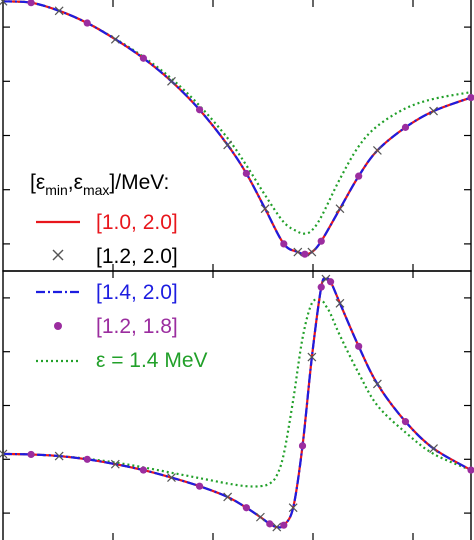  Describe the element at coordinates (37, 182) in the screenshot. I see `legend-header-prefix: [ε` at that location.